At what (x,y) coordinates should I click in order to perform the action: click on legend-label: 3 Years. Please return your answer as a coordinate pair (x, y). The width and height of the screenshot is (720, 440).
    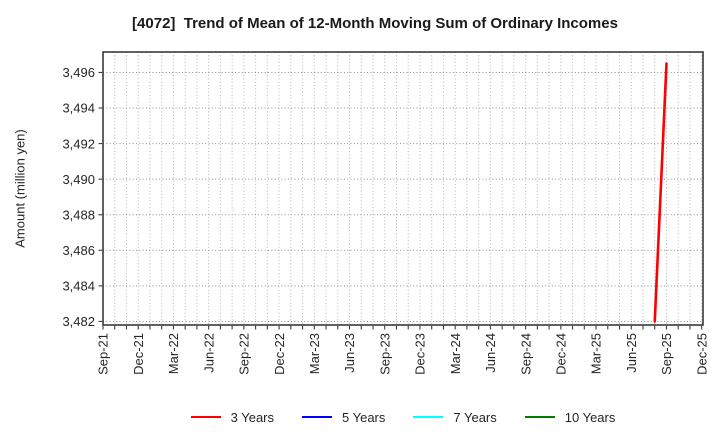
    Looking at the image, I should click on (252, 417).